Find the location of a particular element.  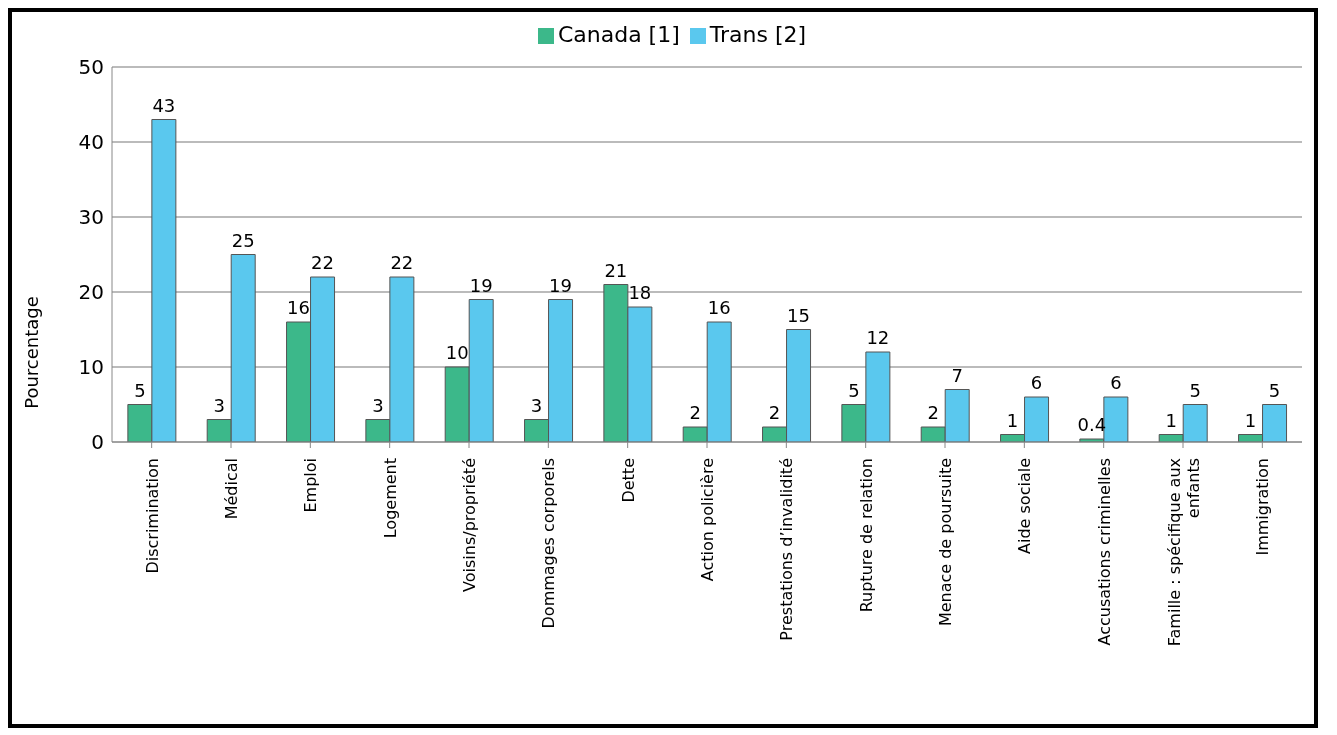

y-tick-label: 10 is located at coordinates (91, 367).